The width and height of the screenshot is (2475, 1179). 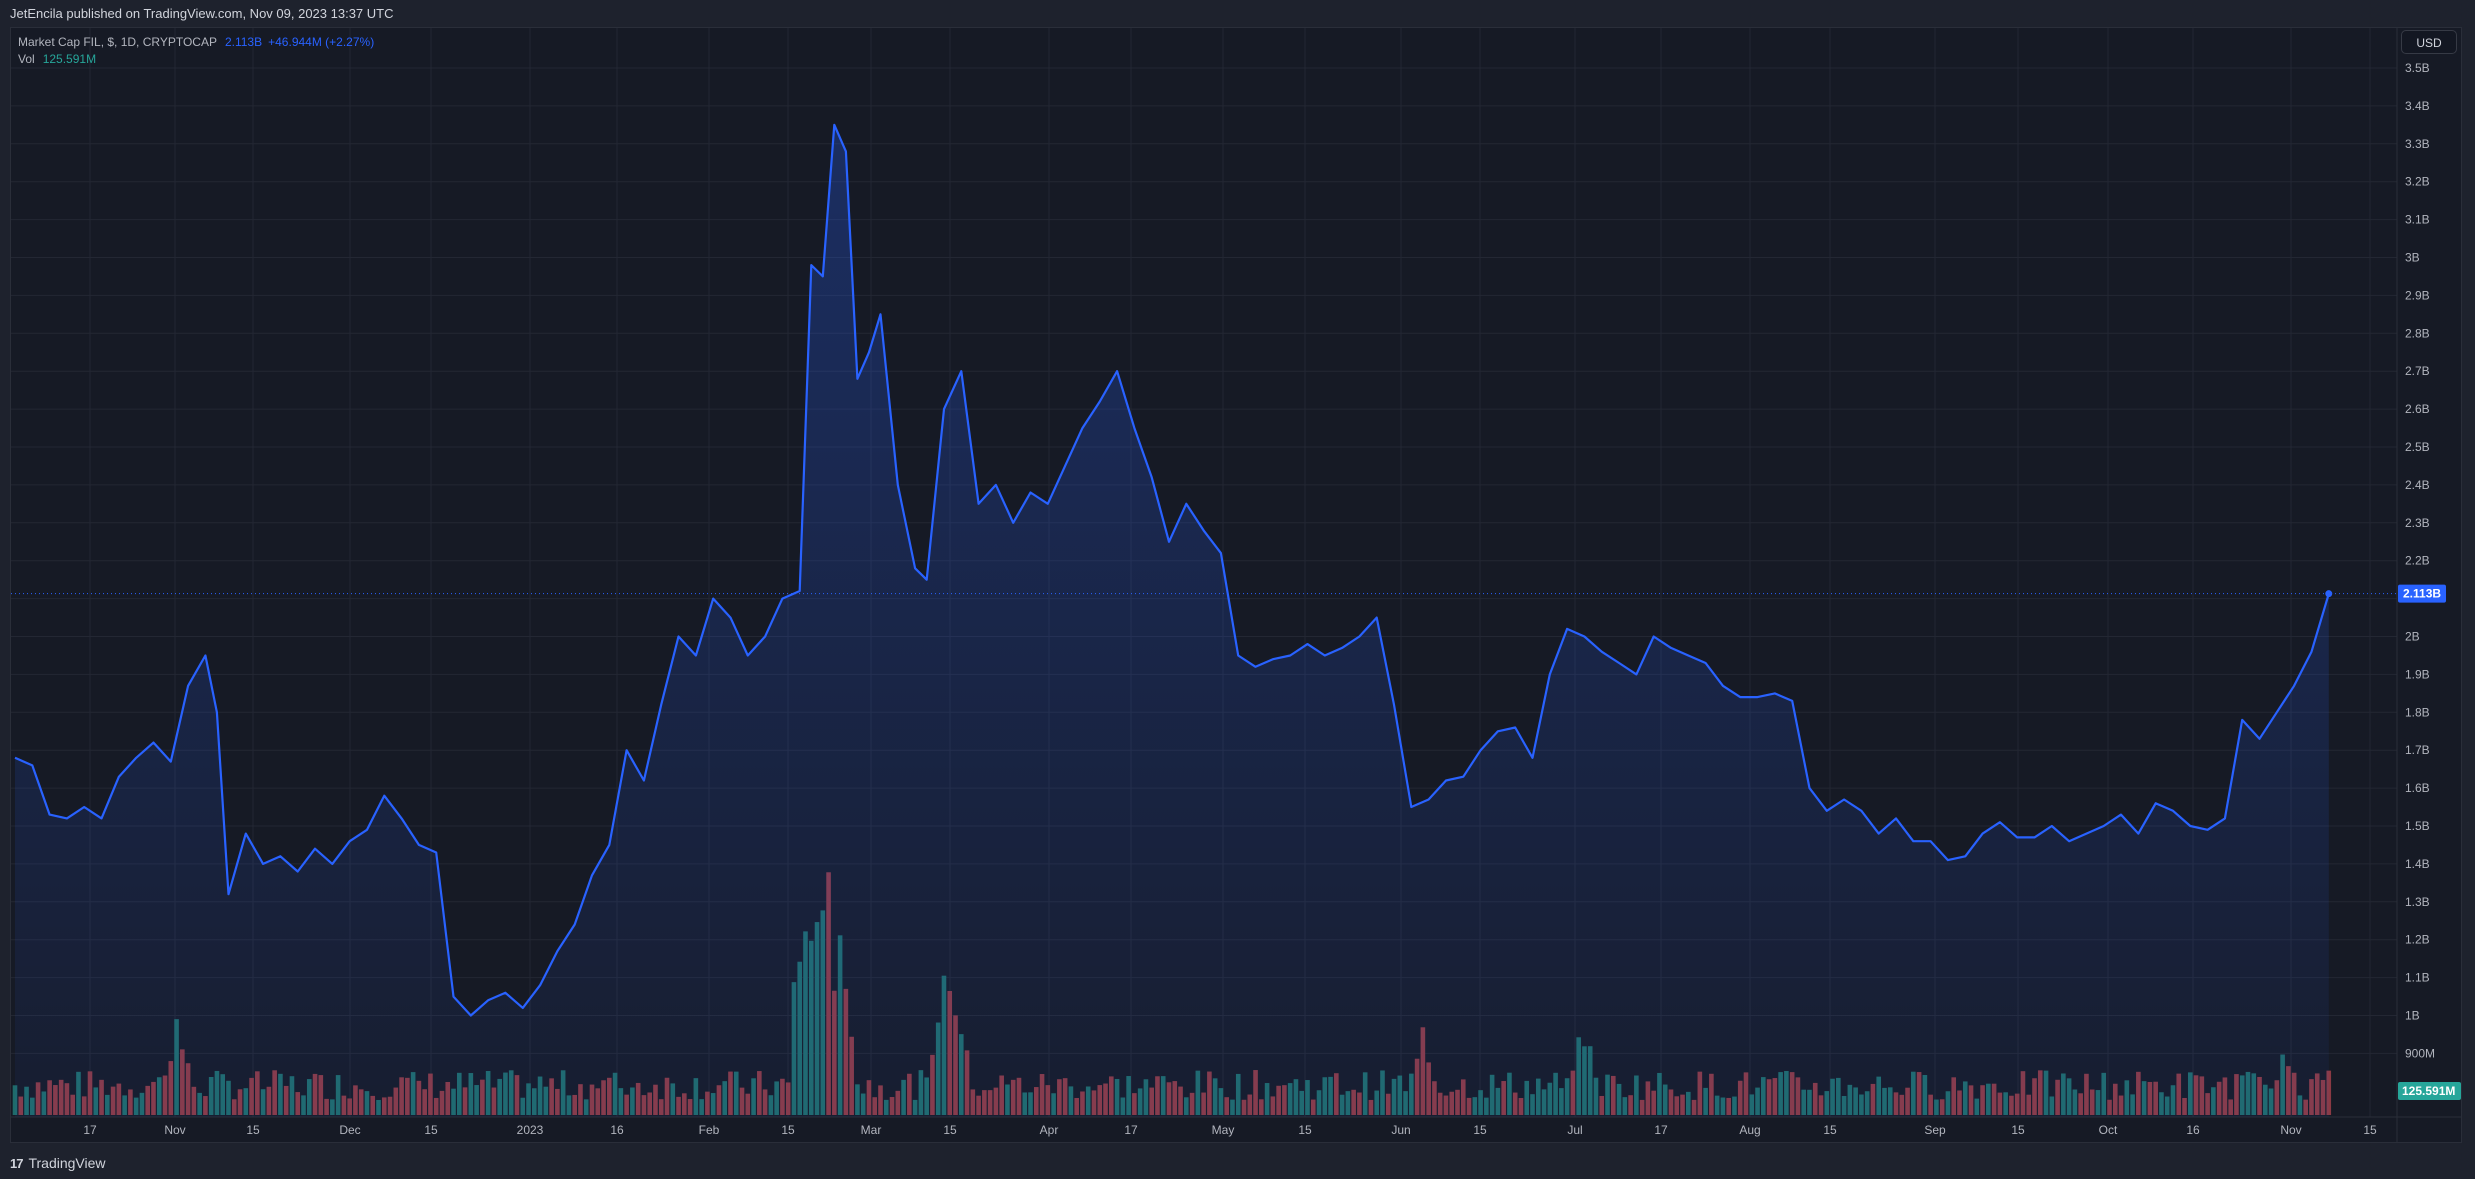 I want to click on volume-badge: 125.591M, so click(x=2429, y=1091).